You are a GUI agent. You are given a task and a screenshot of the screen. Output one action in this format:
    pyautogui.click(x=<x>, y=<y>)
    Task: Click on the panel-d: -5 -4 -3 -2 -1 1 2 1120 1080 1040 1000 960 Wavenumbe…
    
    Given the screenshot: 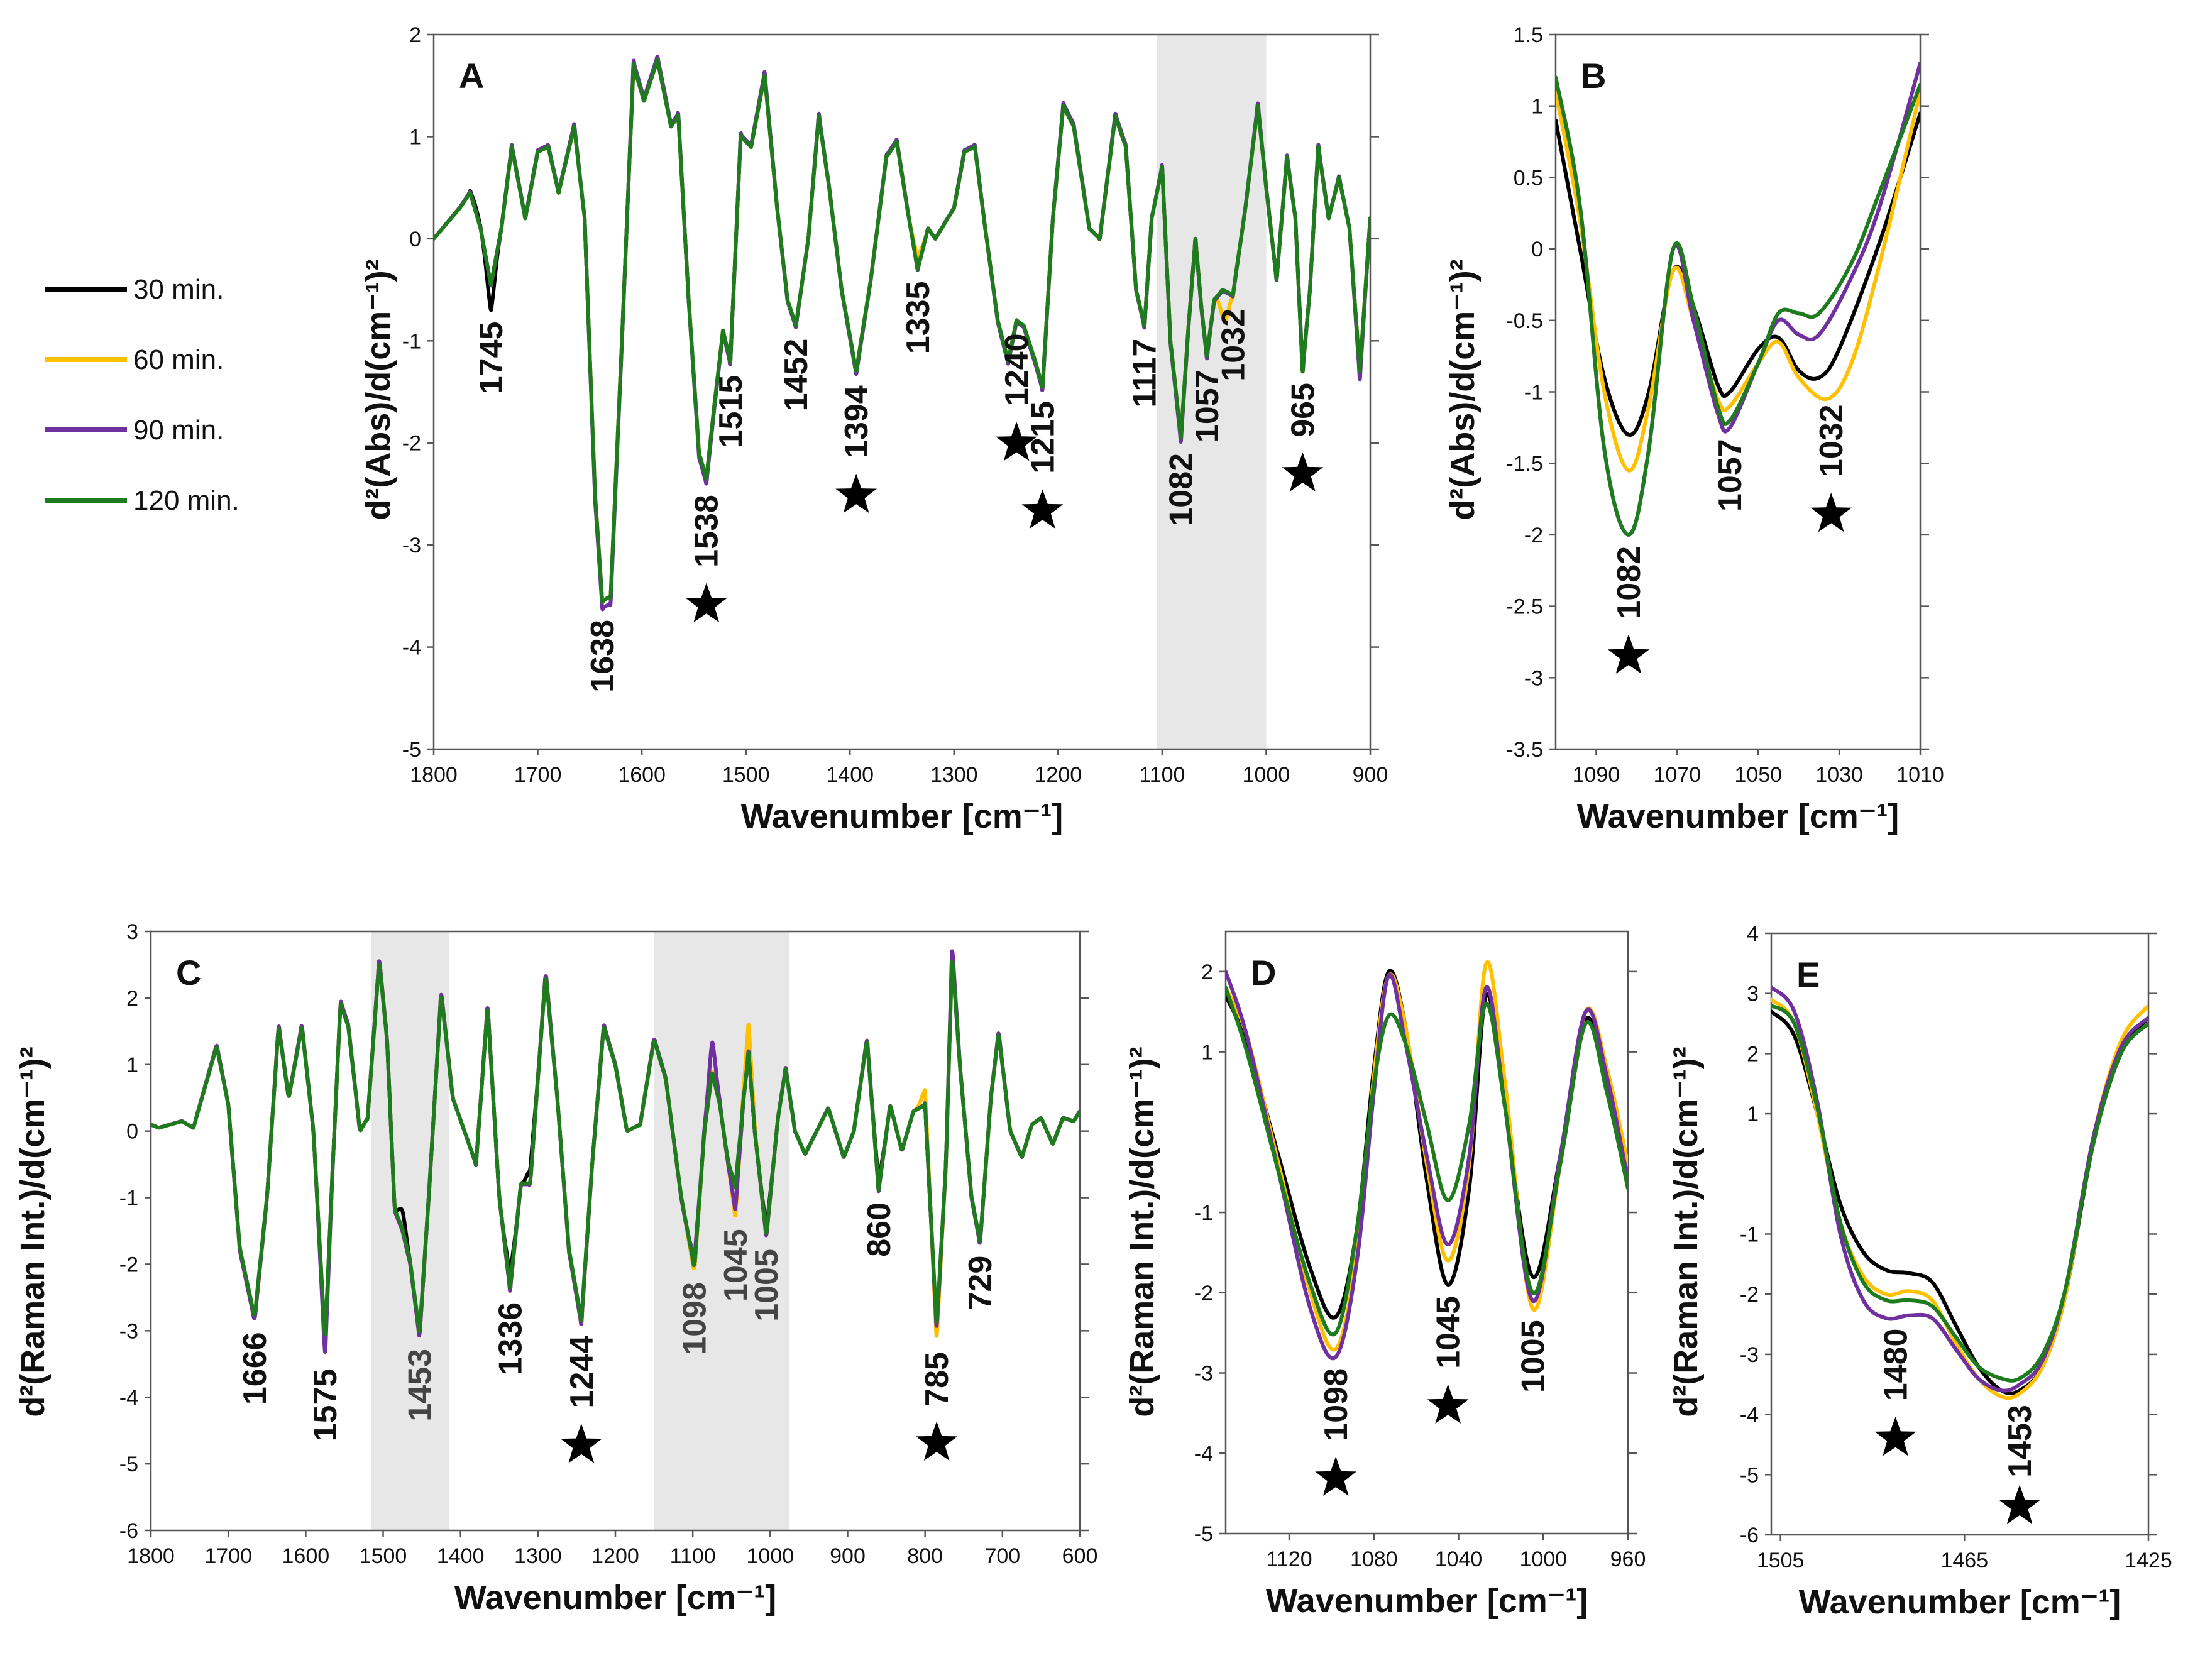 What is the action you would take?
    pyautogui.click(x=1384, y=1275)
    